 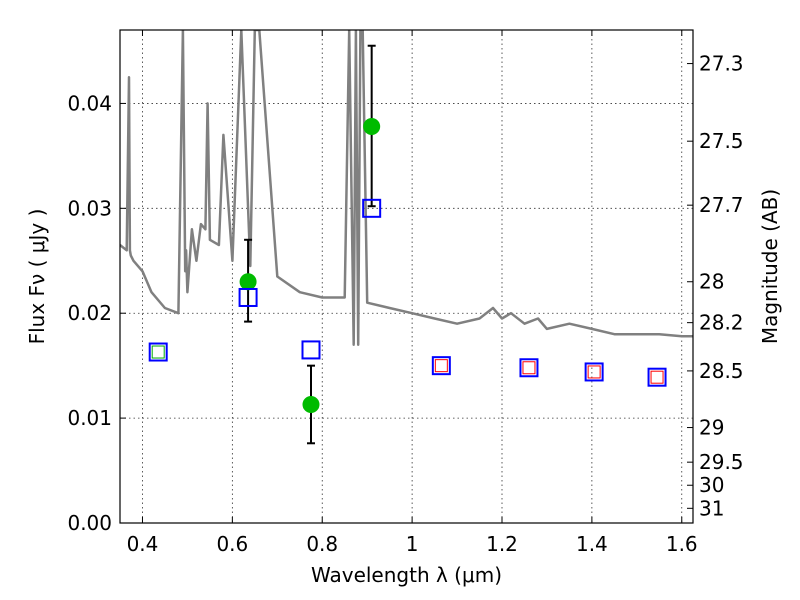 I want to click on right-tick-label: 28, so click(x=711, y=282).